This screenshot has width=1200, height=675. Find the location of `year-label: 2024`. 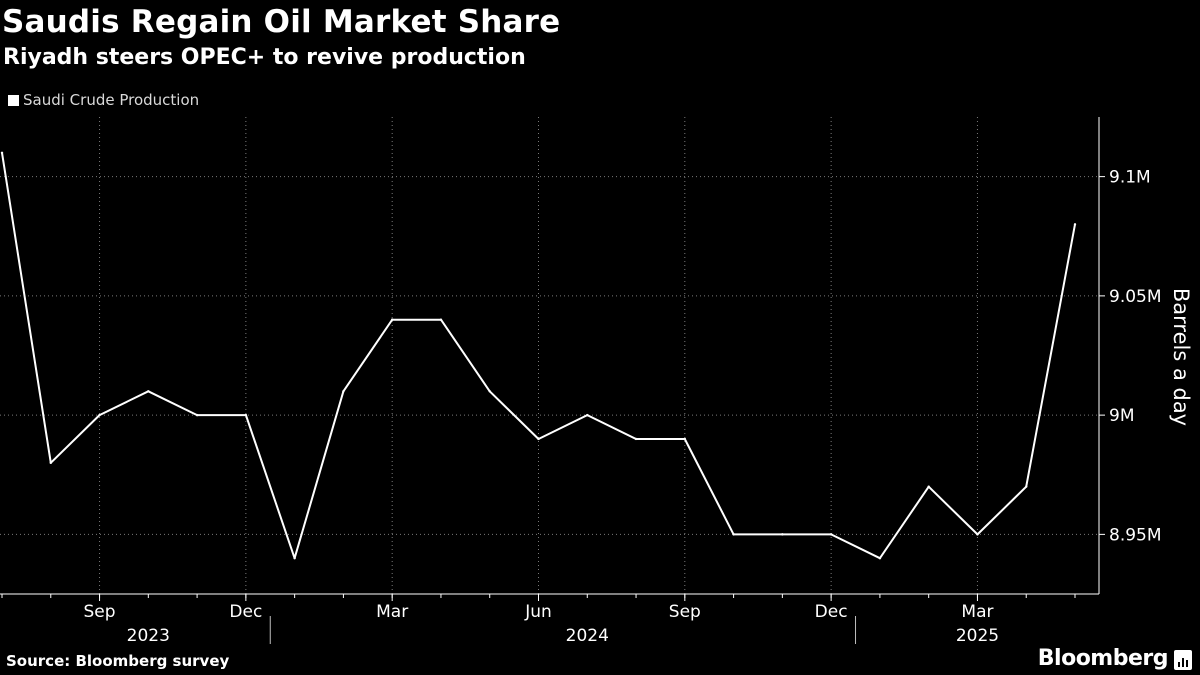

year-label: 2024 is located at coordinates (587, 636).